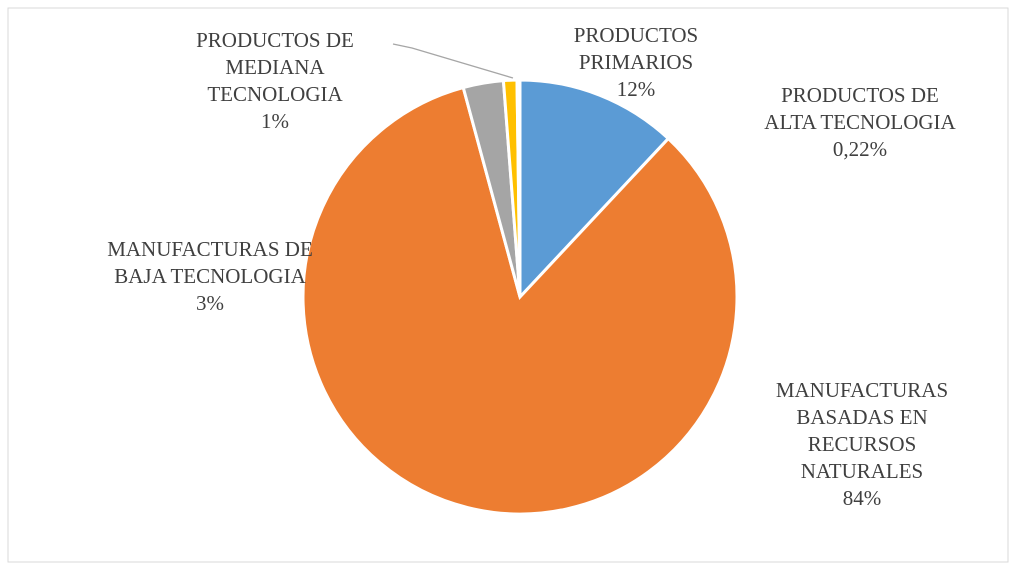 Image resolution: width=1016 pixels, height=570 pixels. What do you see at coordinates (860, 149) in the screenshot?
I see `value-label: 0,22%` at bounding box center [860, 149].